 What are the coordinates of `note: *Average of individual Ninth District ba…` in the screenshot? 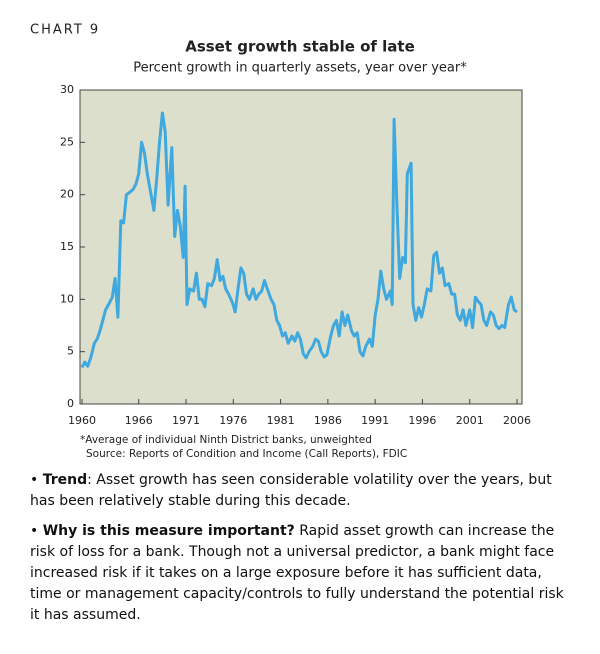 It's located at (226, 440).